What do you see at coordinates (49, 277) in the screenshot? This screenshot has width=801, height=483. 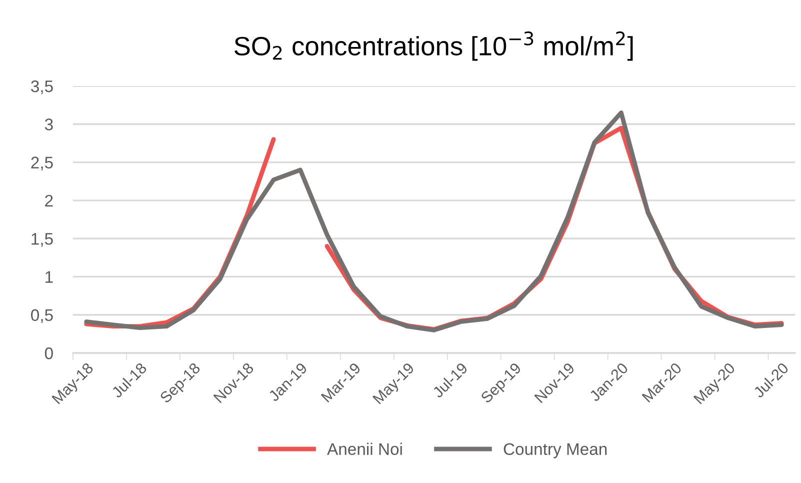 I see `y-tick-label: 1` at bounding box center [49, 277].